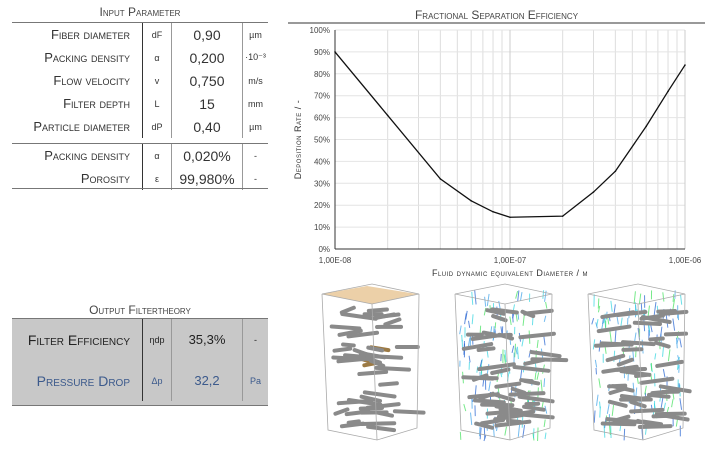 Image resolution: width=720 pixels, height=450 pixels. I want to click on y-tick-label: 100%, so click(320, 30).